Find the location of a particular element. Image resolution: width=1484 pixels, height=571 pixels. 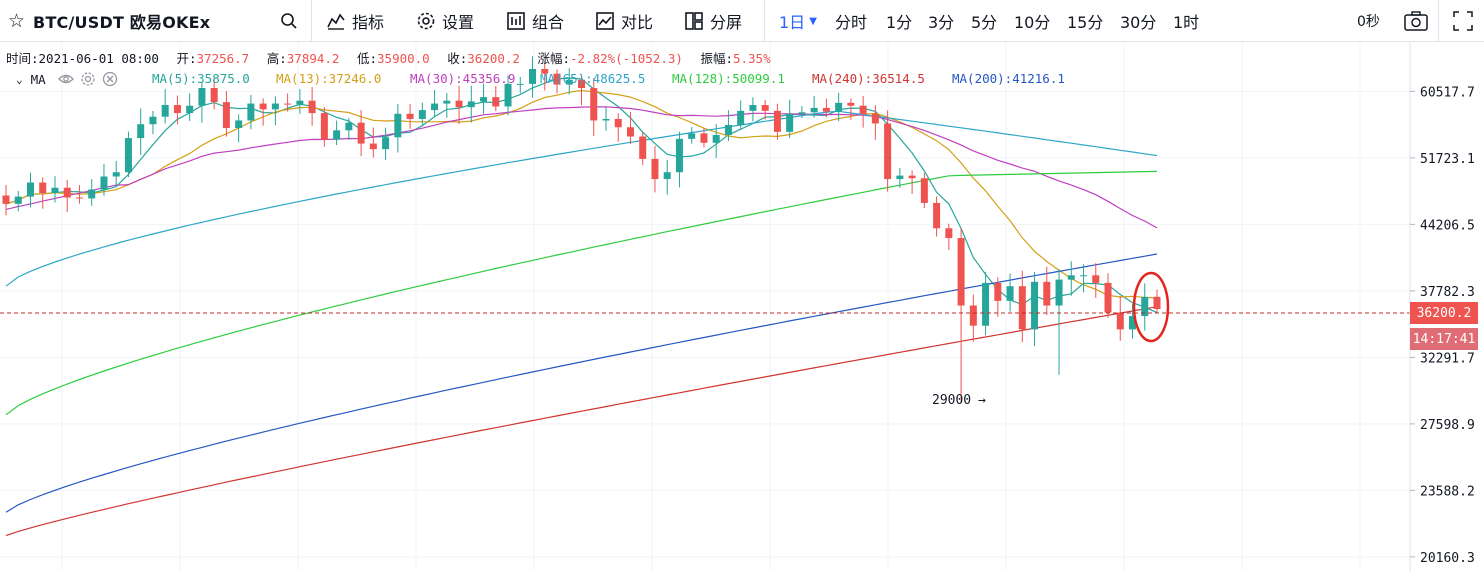

chevron-down-icon: ▼ is located at coordinates (813, 21).